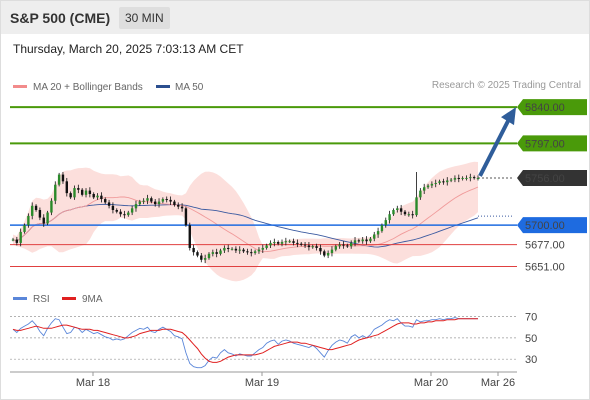 This screenshot has height=400, width=590. Describe the element at coordinates (531, 339) in the screenshot. I see `rsi-tick-label-50: 50` at that location.